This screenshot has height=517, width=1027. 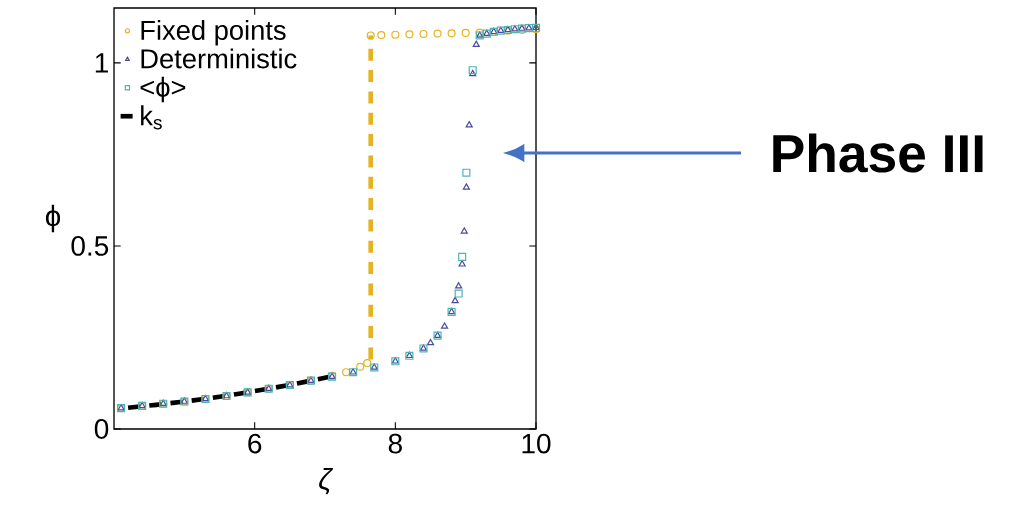 What do you see at coordinates (326, 481) in the screenshot?
I see `x-axis-title: ζ` at bounding box center [326, 481].